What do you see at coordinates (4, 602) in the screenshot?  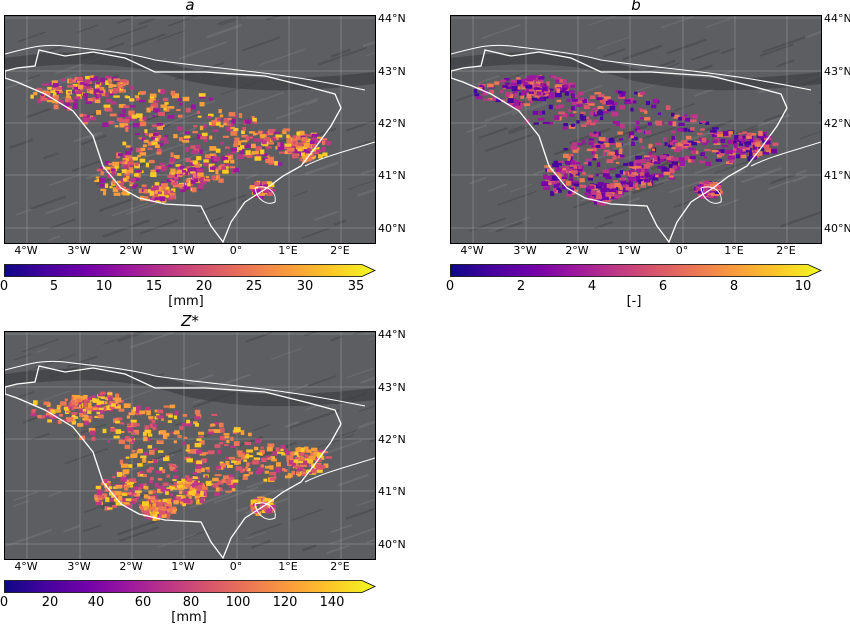 I see `colorbar-tick: 0` at bounding box center [4, 602].